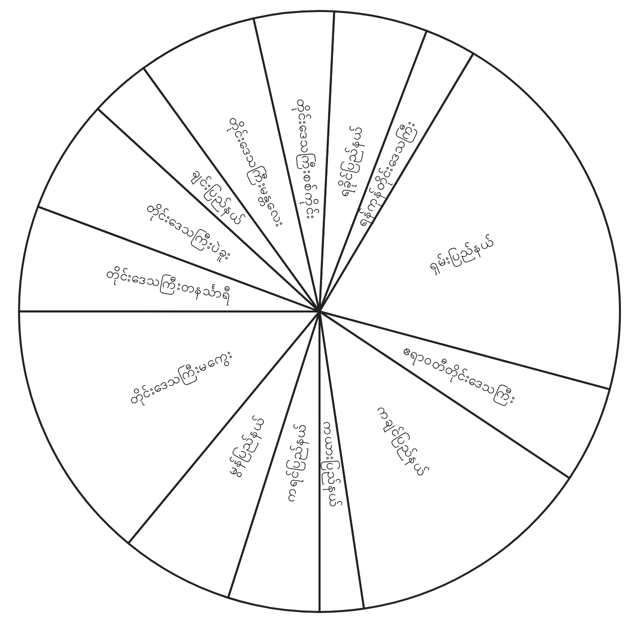 This screenshot has height=623, width=639. I want to click on slice-label: ကယားပြည်နယ်, so click(331, 464).